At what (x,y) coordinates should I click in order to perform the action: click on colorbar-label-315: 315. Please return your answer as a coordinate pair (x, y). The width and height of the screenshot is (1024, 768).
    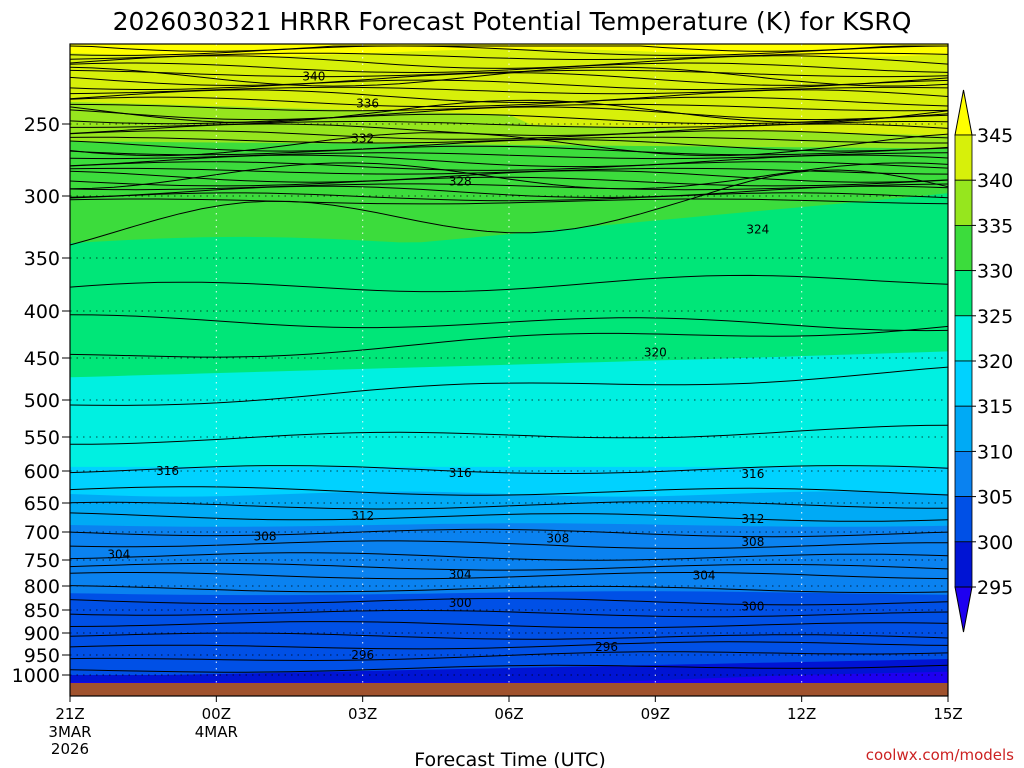
    Looking at the image, I should click on (995, 407).